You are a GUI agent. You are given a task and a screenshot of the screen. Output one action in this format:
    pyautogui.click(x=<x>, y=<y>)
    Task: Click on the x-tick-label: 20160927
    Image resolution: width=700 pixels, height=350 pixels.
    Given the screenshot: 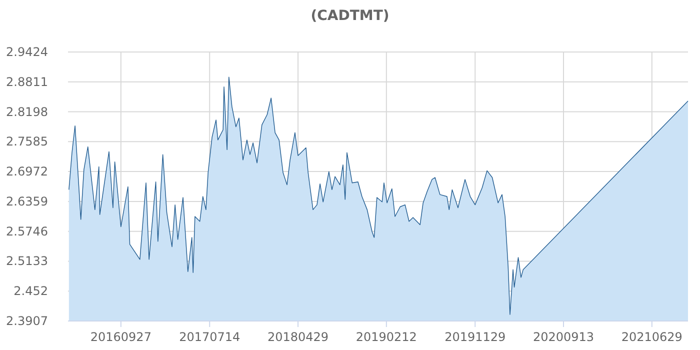 What is the action you would take?
    pyautogui.click(x=121, y=337)
    